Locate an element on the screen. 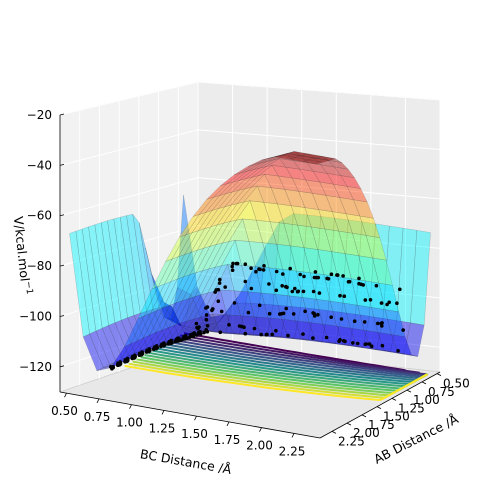 The height and width of the screenshot is (504, 500). z-tick-label: −120 is located at coordinates (35, 367).